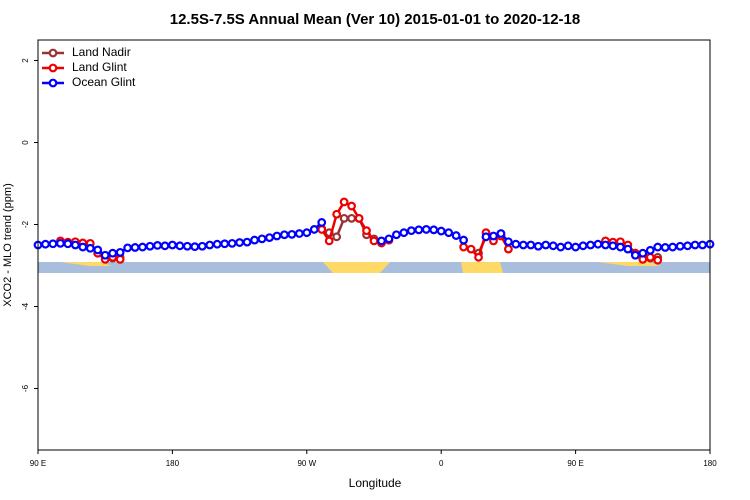 The height and width of the screenshot is (500, 750). What do you see at coordinates (104, 82) in the screenshot?
I see `legend-label: Ocean Glint` at bounding box center [104, 82].